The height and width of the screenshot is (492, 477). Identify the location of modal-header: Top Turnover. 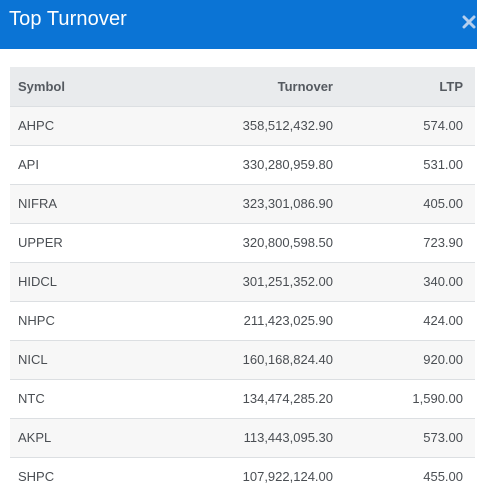
(238, 24).